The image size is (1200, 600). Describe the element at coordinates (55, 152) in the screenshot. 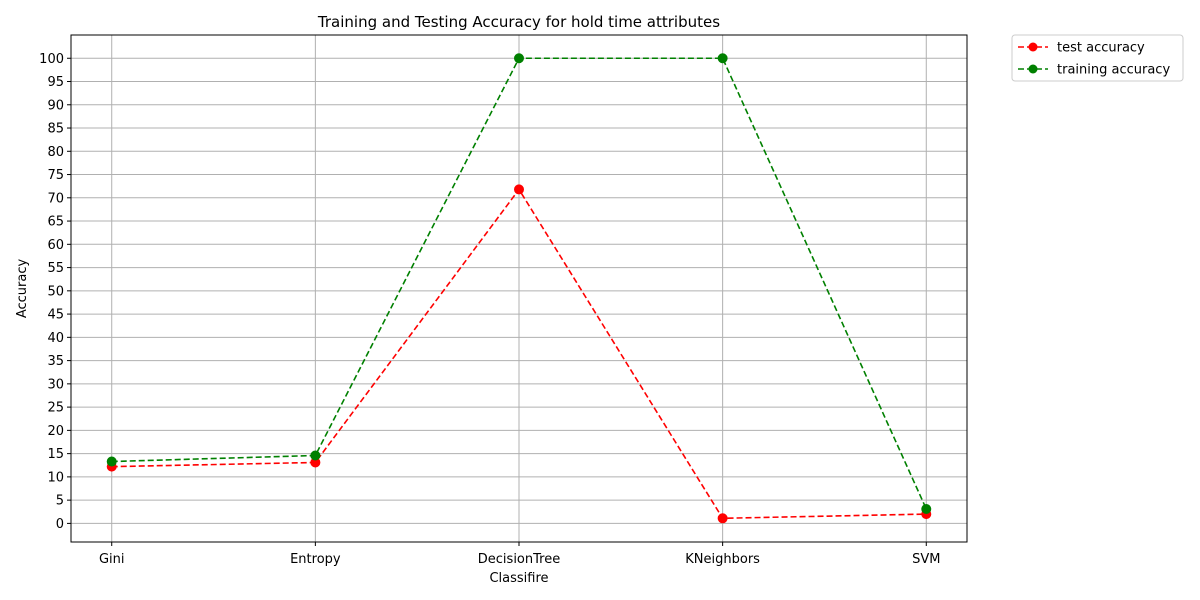

I see `y-tick-label: 80` at that location.